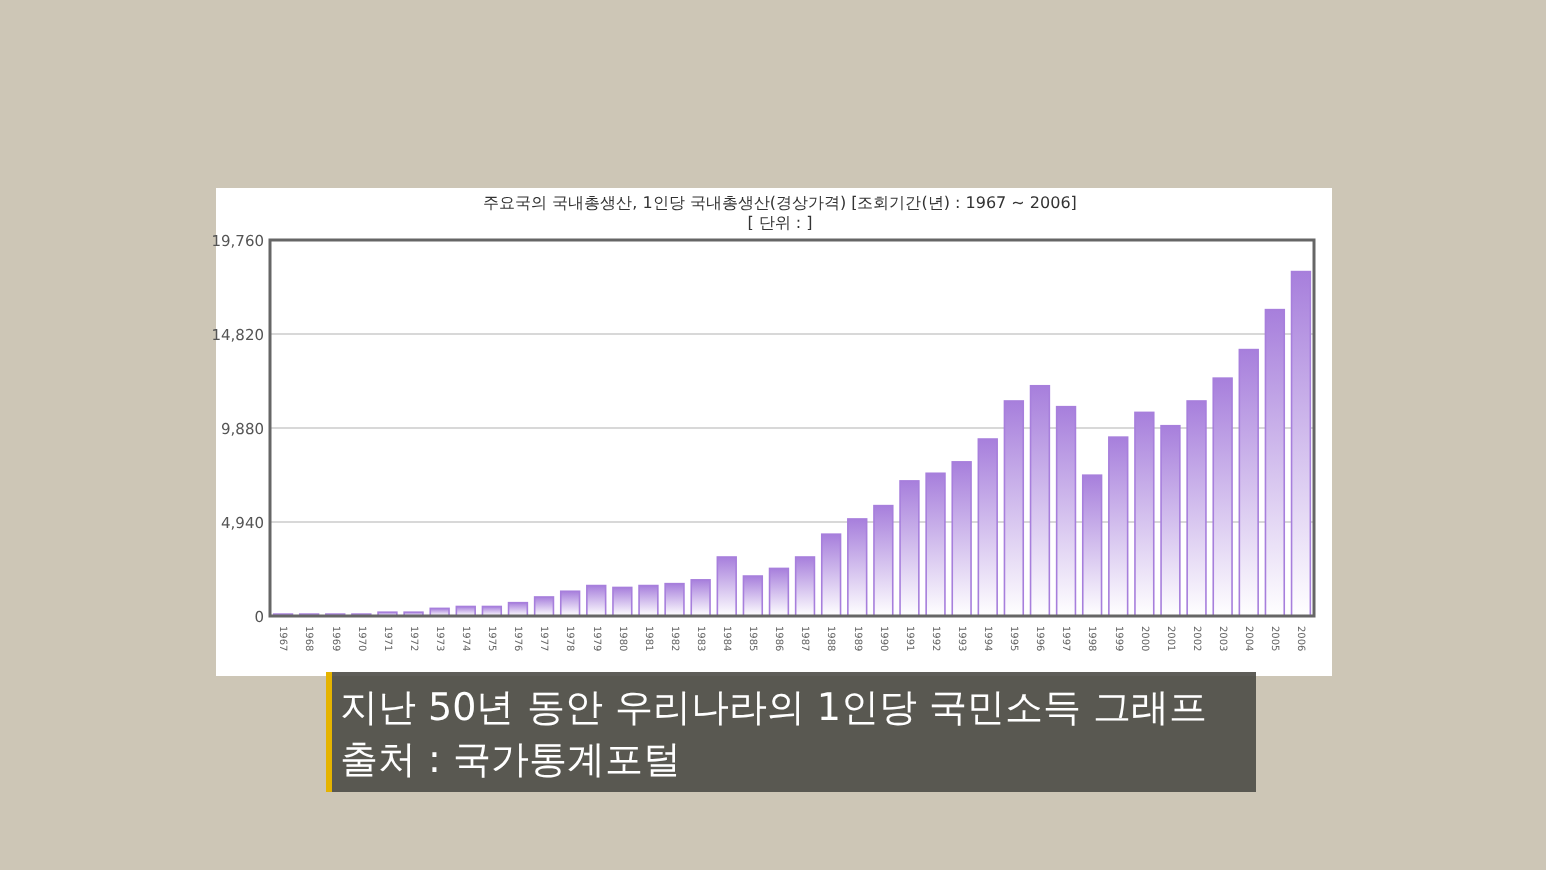 The height and width of the screenshot is (870, 1546). Describe the element at coordinates (774, 708) in the screenshot. I see `text: 지난 50년 동안 우리나라의 1인당 국민소득 그래프` at that location.